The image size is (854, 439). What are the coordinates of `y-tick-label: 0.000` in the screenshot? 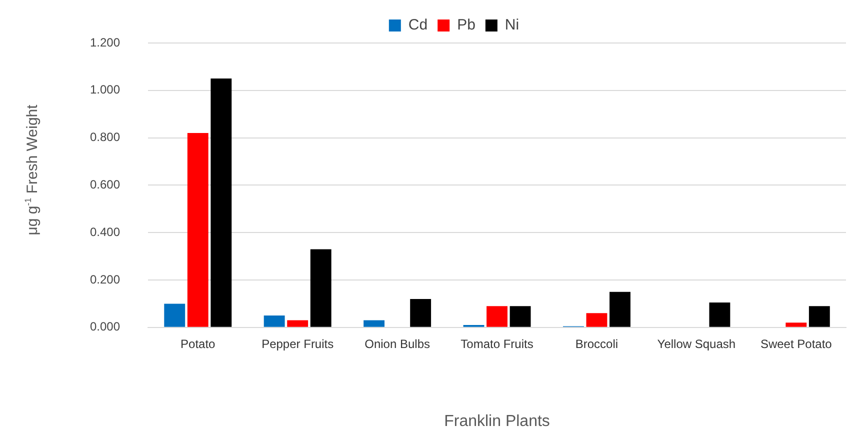 It's located at (105, 327).